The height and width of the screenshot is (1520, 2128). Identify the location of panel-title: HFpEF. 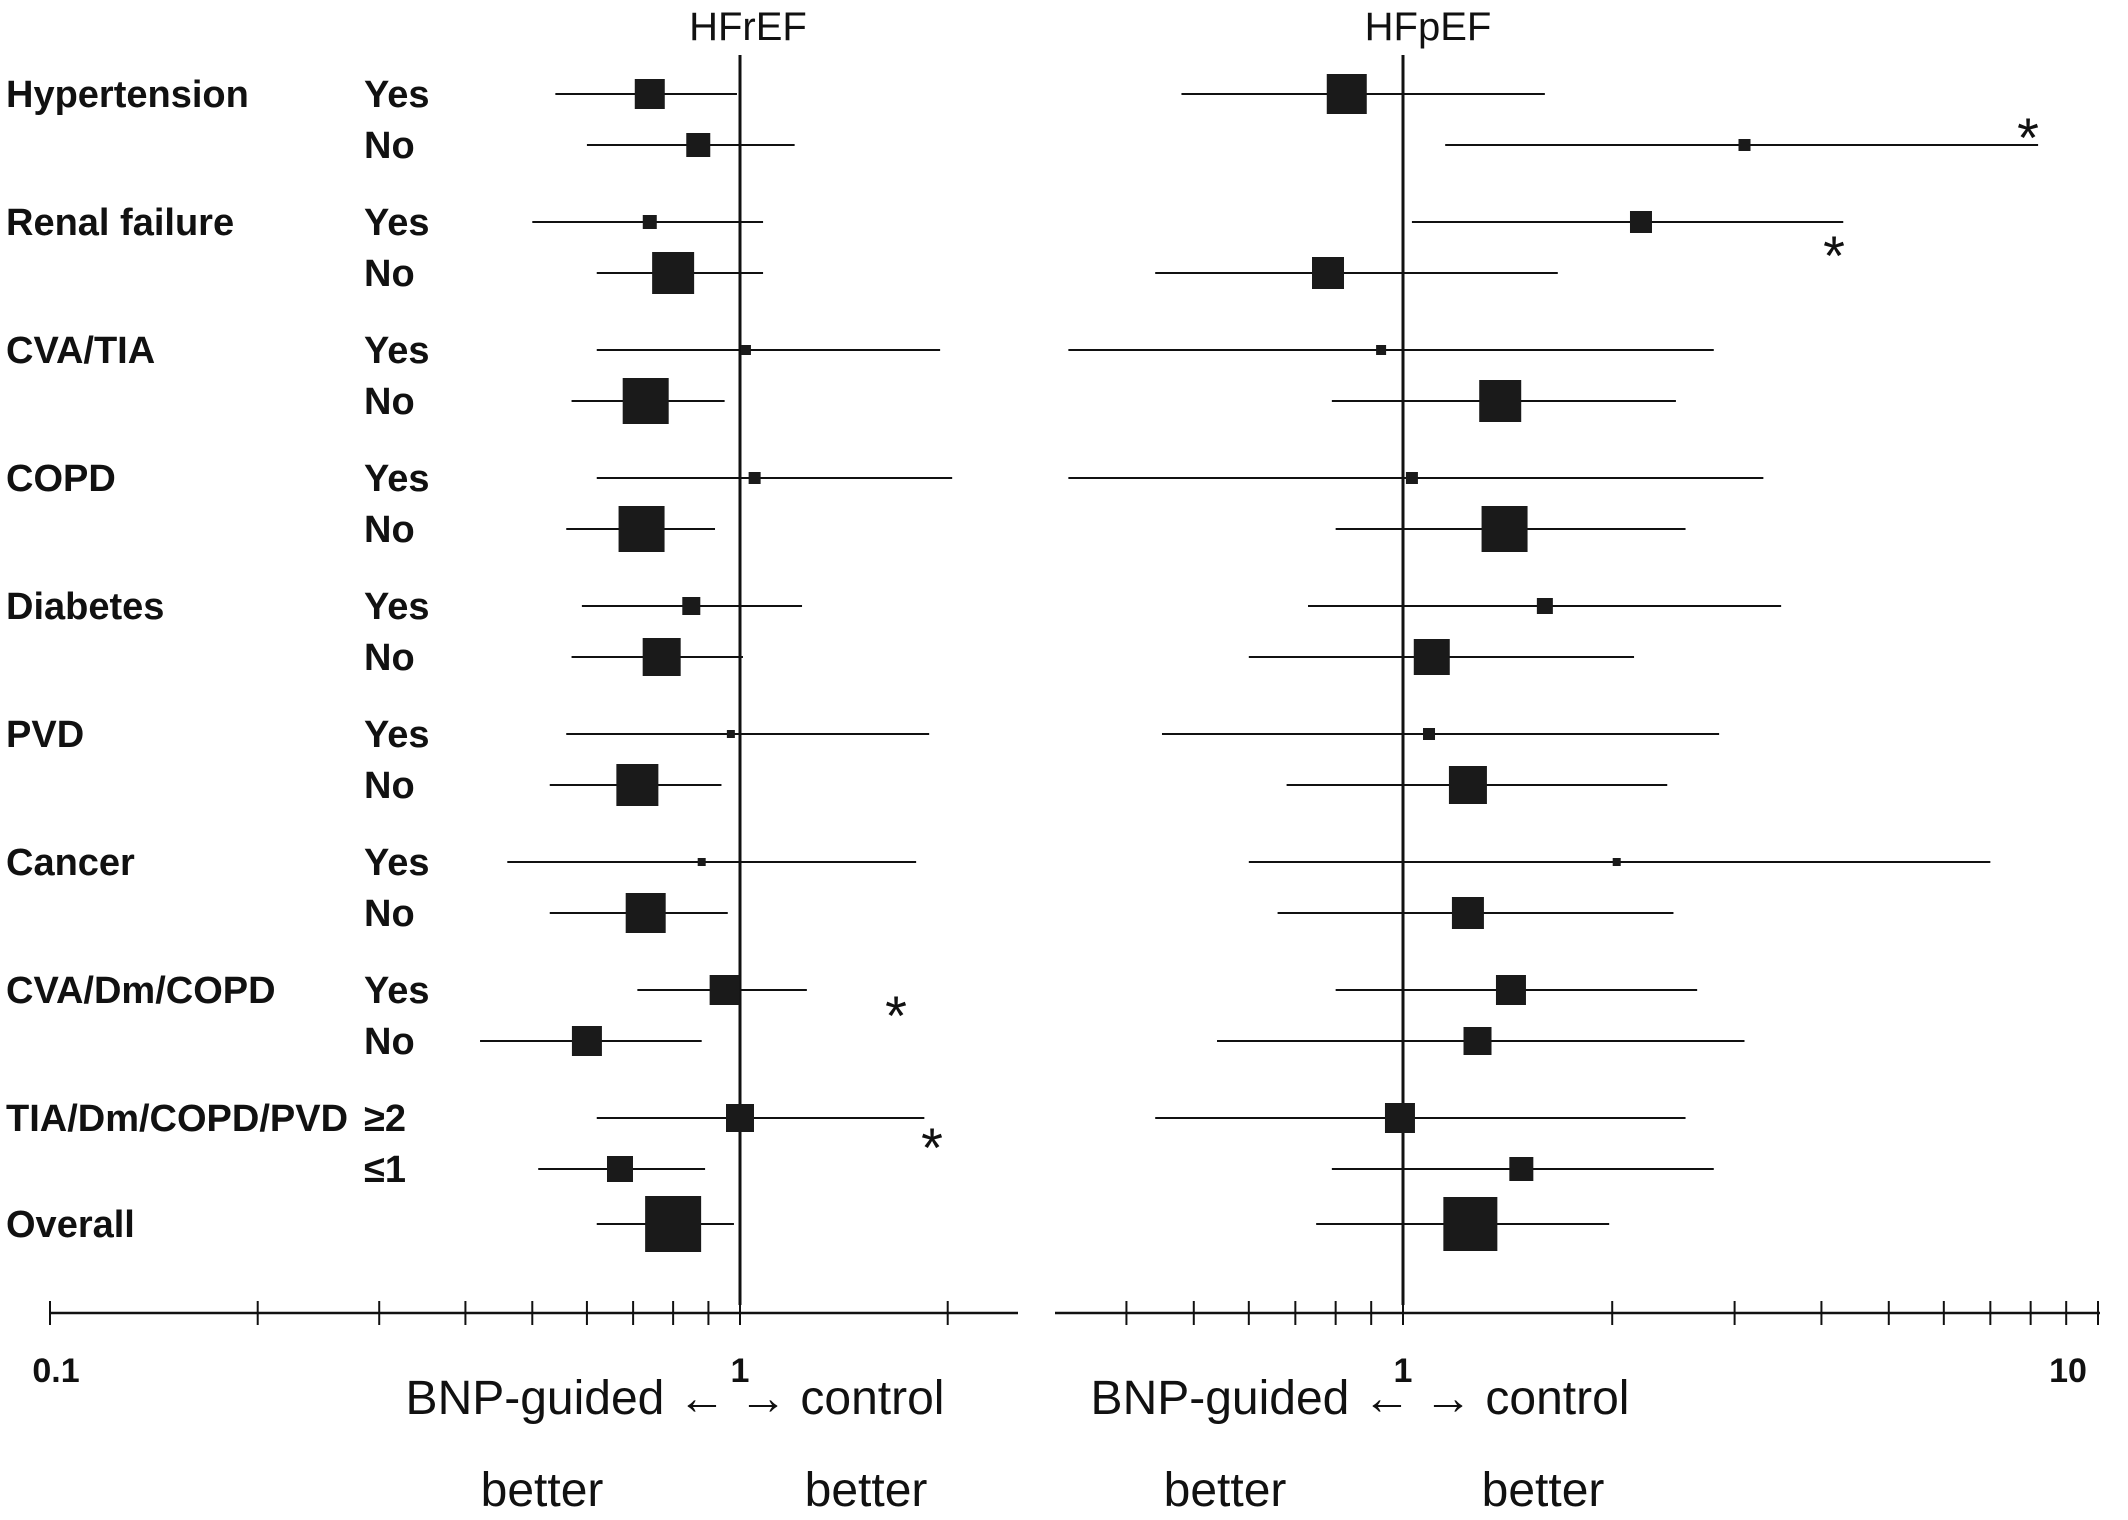
(1428, 27).